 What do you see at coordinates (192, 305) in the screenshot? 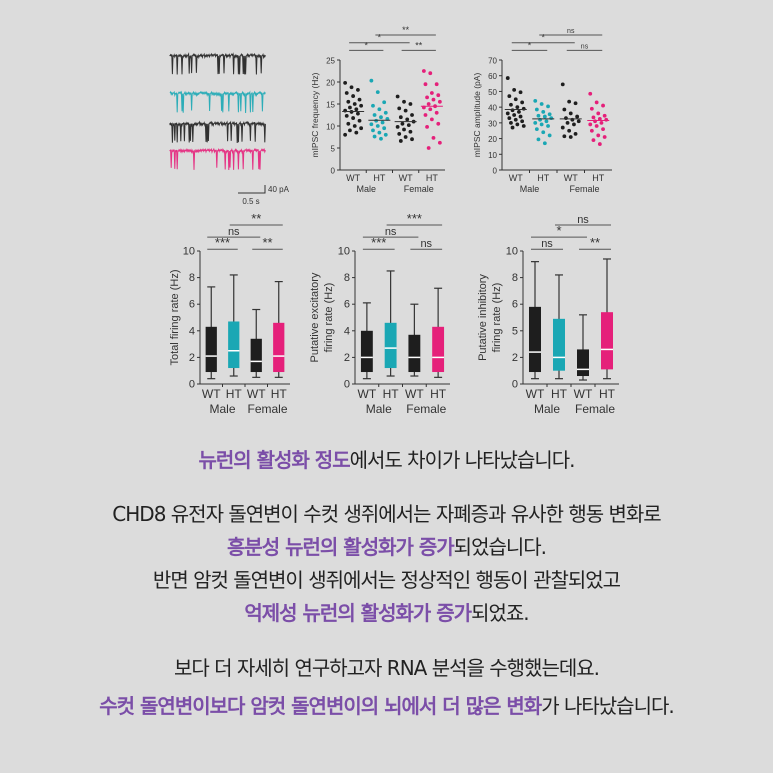
I see `y-tick-label: 6` at bounding box center [192, 305].